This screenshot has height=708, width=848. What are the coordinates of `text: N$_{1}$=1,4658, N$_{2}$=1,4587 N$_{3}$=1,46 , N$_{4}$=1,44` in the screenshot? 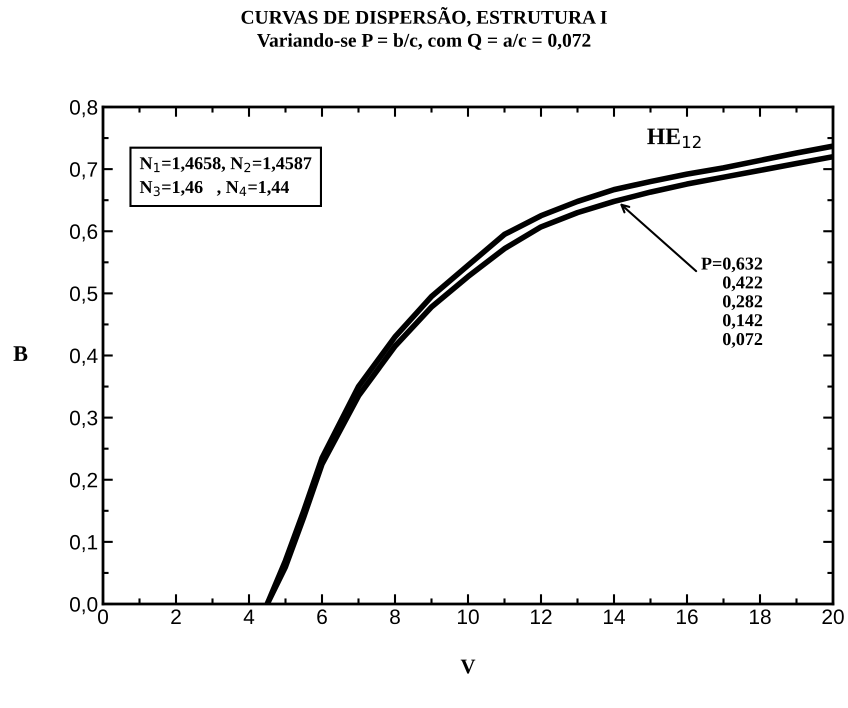 It's located at (226, 176).